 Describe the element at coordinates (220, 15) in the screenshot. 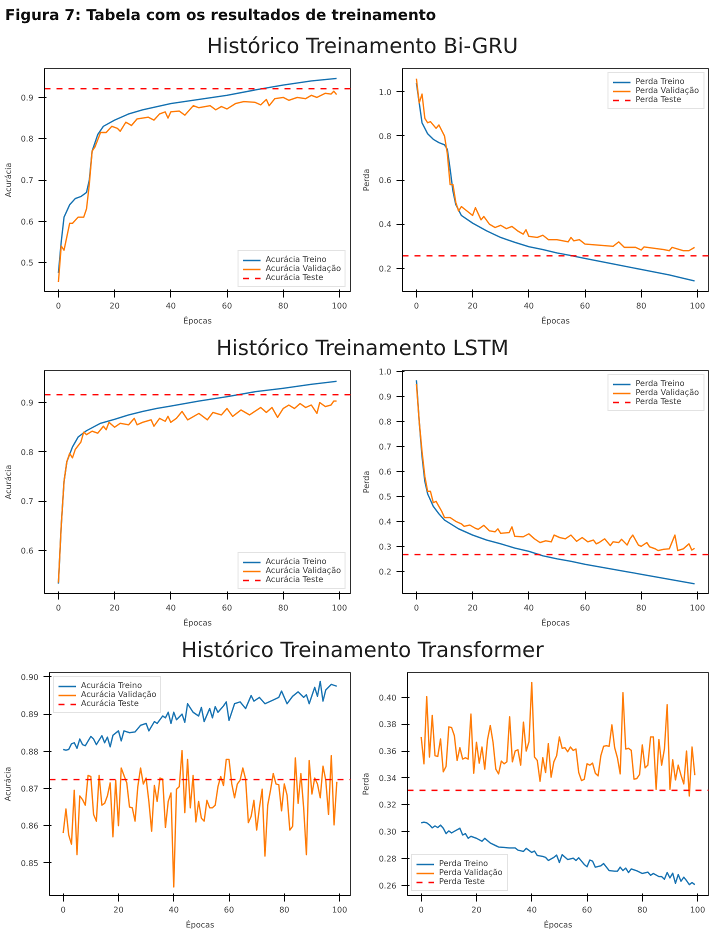

I see `text: Figura 7: Tabela com os resultados de treinamento` at that location.